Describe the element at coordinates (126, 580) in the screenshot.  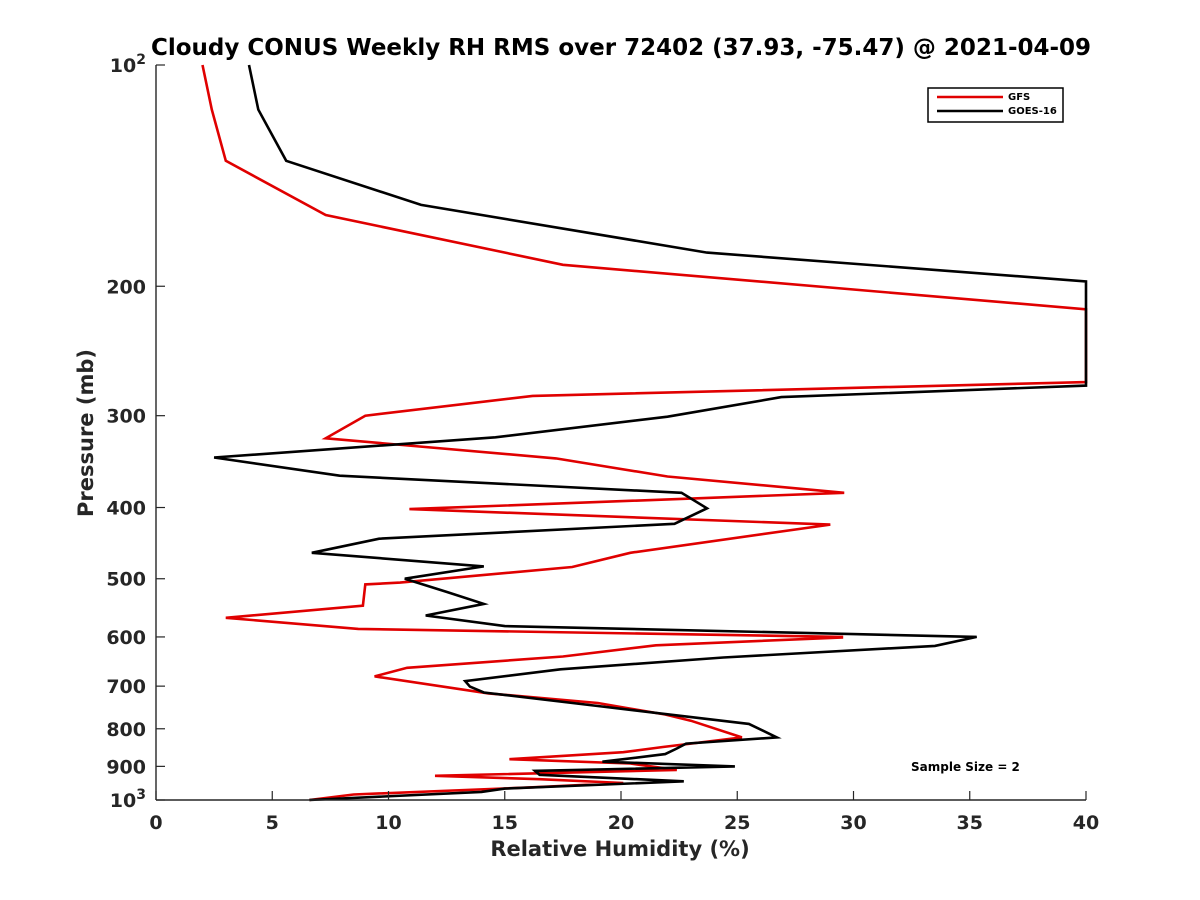
I see `y-tick-label: 500` at that location.